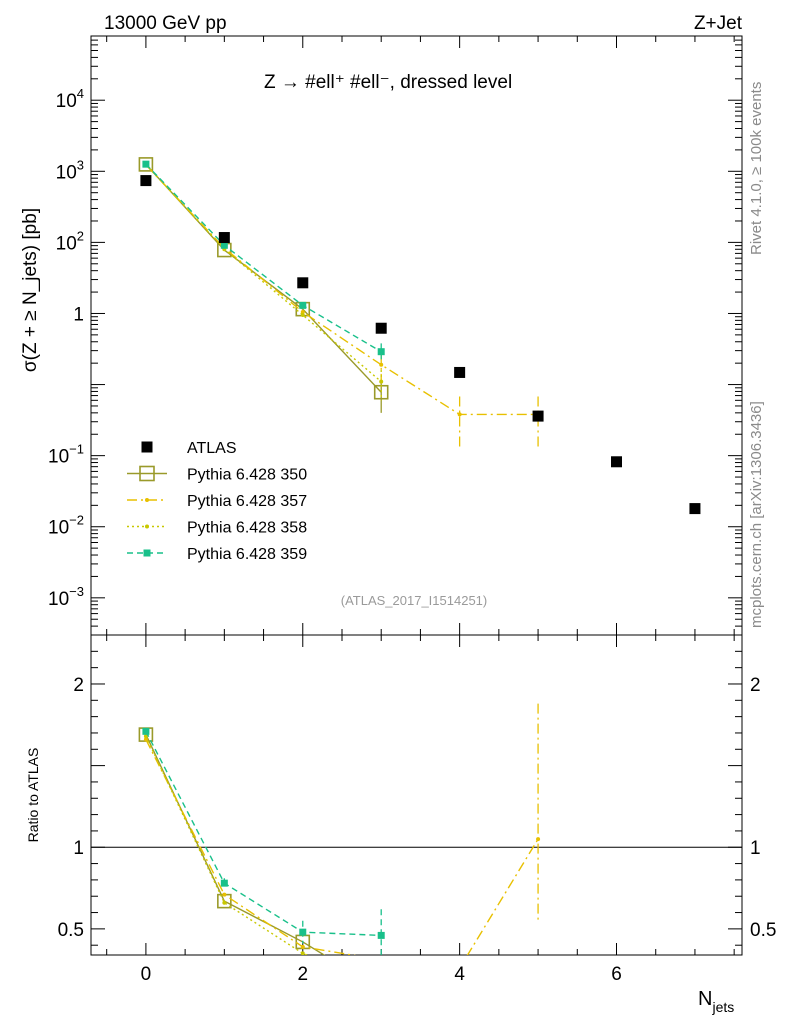  I want to click on y-tick-label: 10⁻³, so click(66, 597).